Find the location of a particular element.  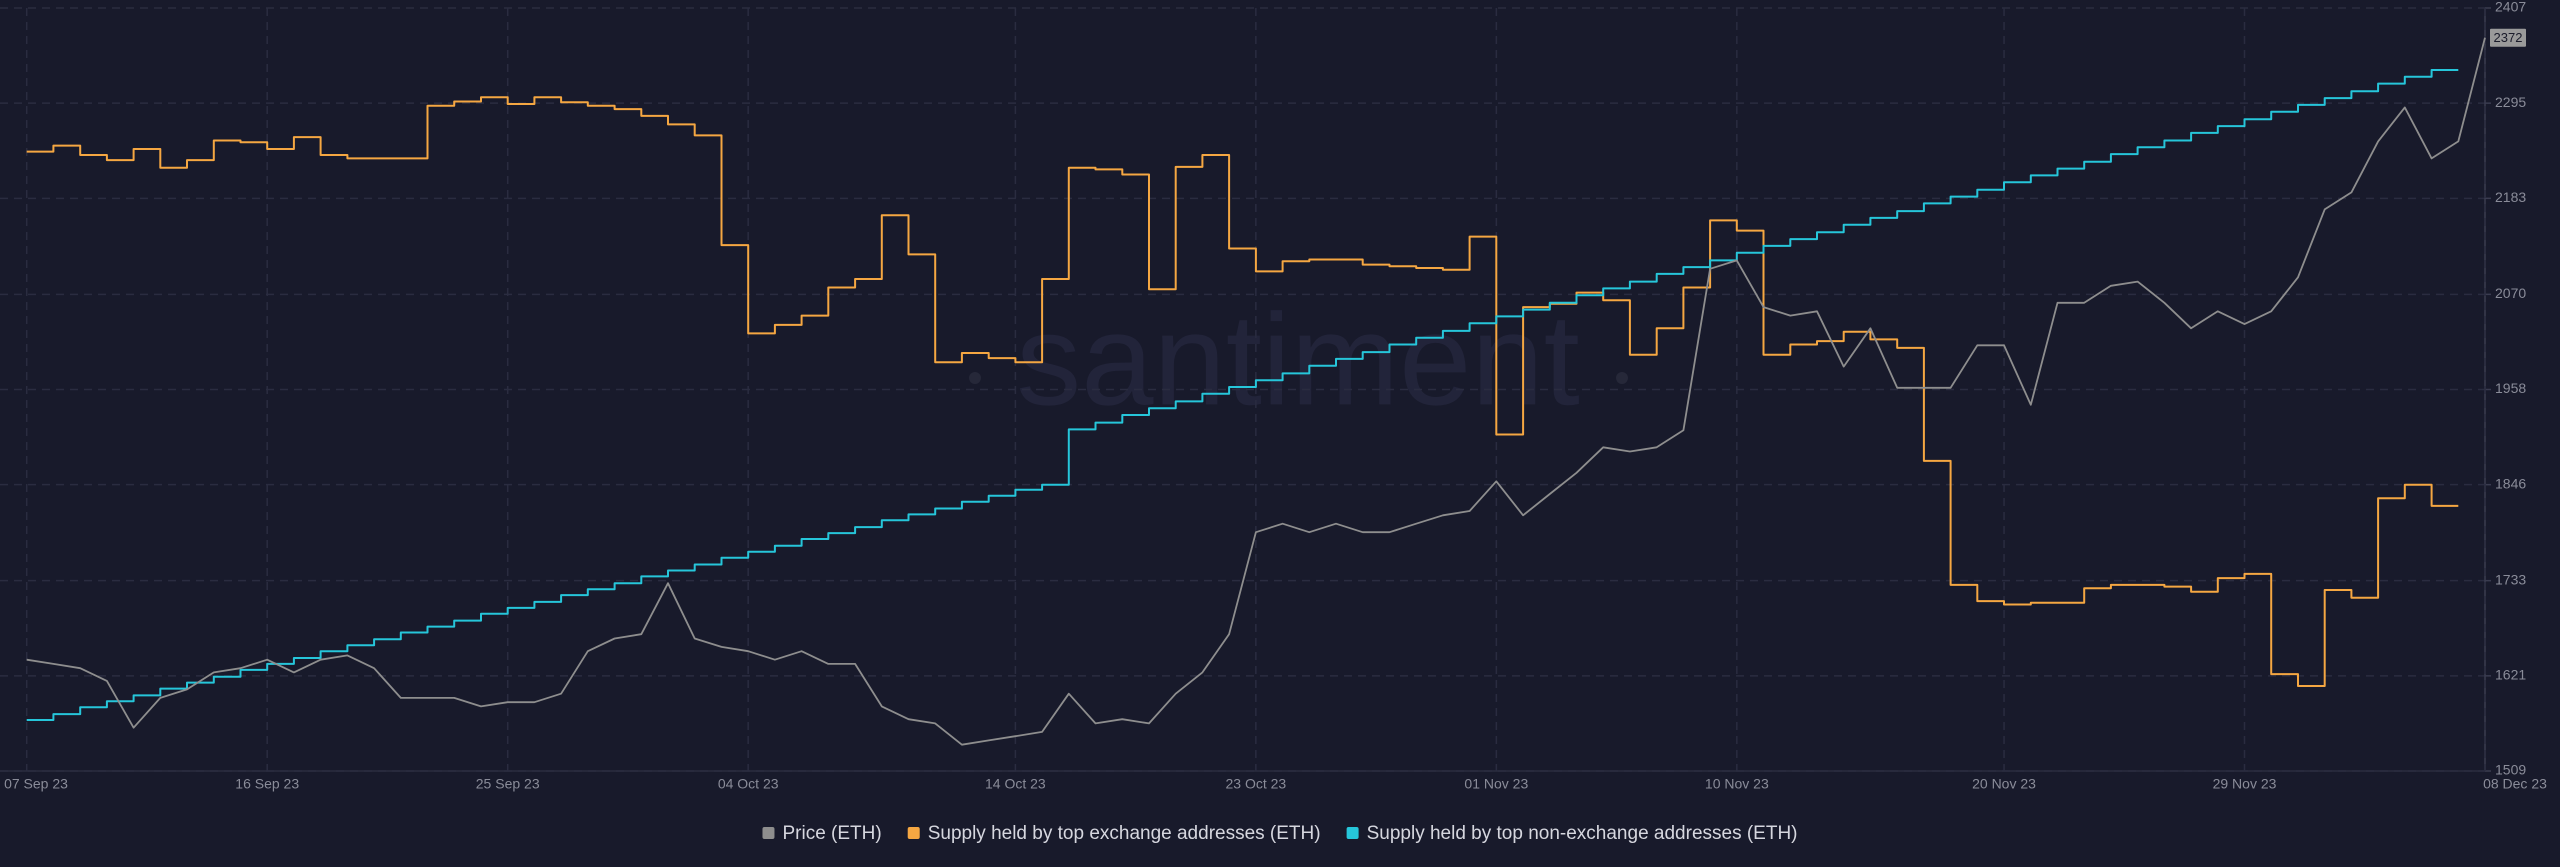

y-tick-label: 2295 is located at coordinates (2510, 102).